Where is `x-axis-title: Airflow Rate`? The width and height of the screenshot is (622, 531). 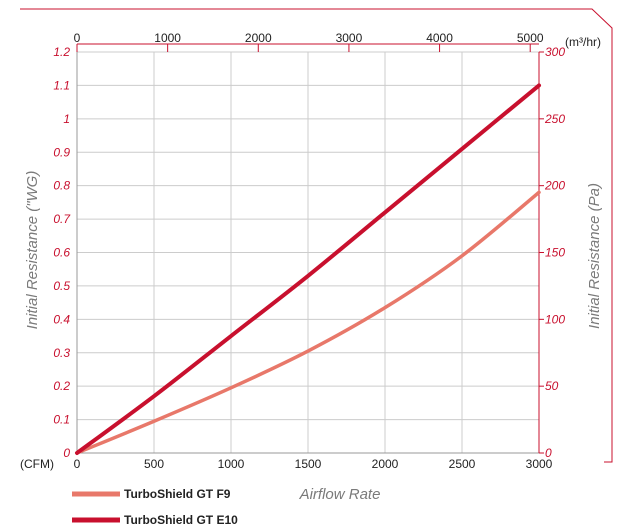 x-axis-title: Airflow Rate is located at coordinates (340, 494).